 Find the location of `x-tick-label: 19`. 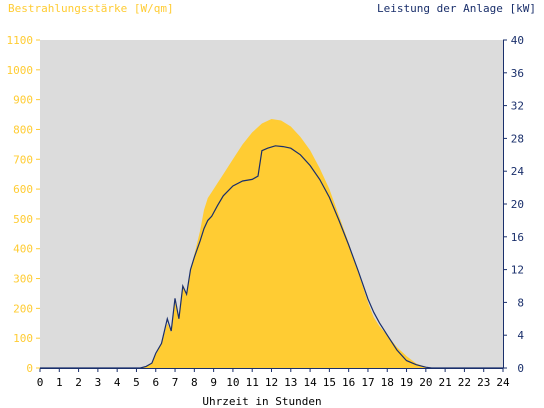

x-tick-label: 19 is located at coordinates (406, 382).